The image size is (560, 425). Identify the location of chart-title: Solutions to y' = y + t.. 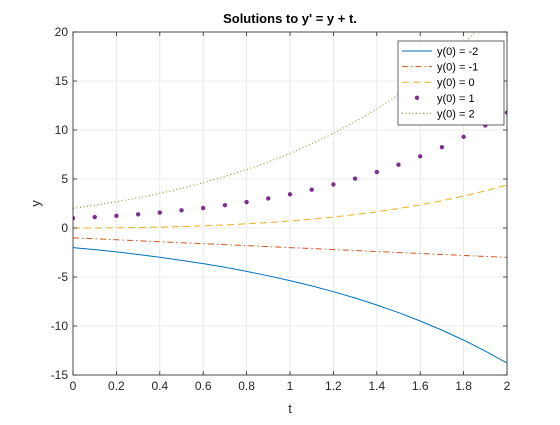
(290, 18).